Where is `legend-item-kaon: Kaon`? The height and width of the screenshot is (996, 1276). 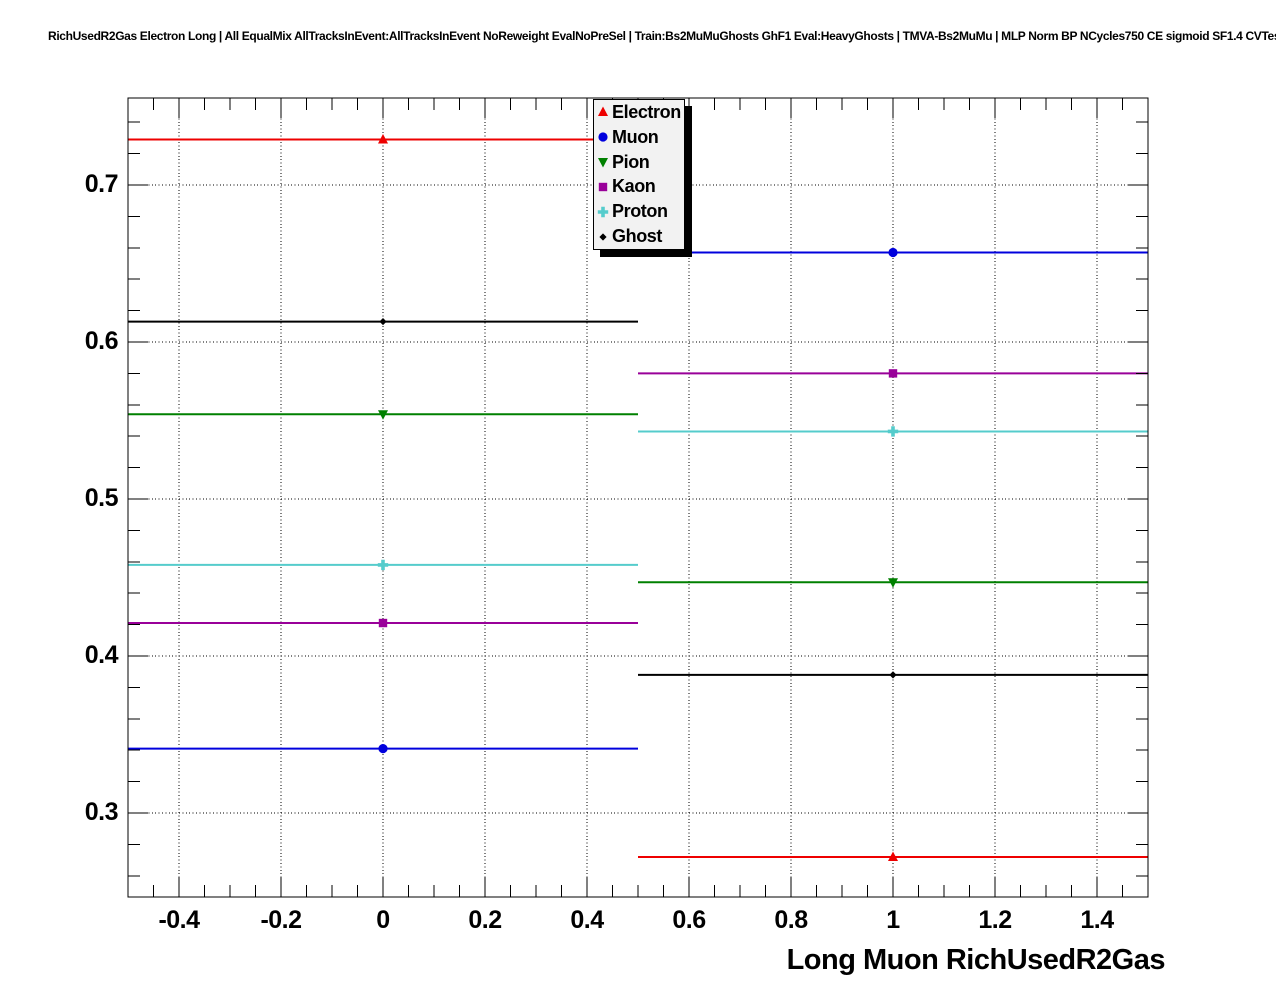 legend-item-kaon: Kaon is located at coordinates (639, 186).